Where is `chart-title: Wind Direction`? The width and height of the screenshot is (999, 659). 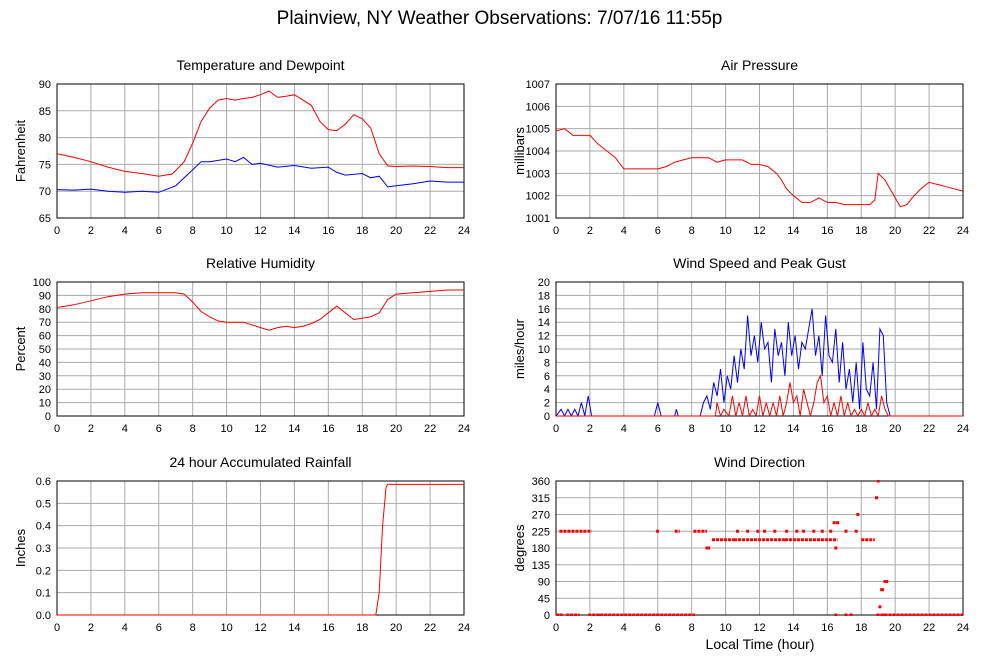 chart-title: Wind Direction is located at coordinates (759, 462).